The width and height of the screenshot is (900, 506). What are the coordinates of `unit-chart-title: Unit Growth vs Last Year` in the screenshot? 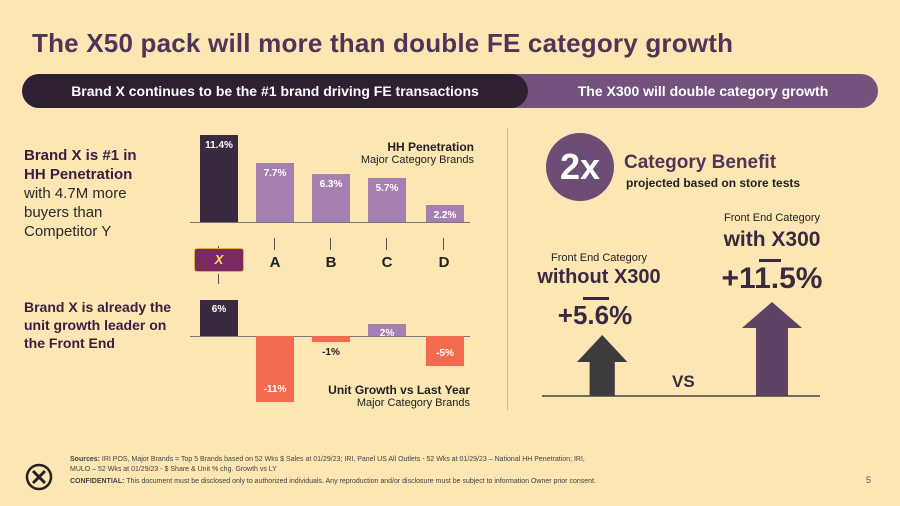 It's located at (399, 390).